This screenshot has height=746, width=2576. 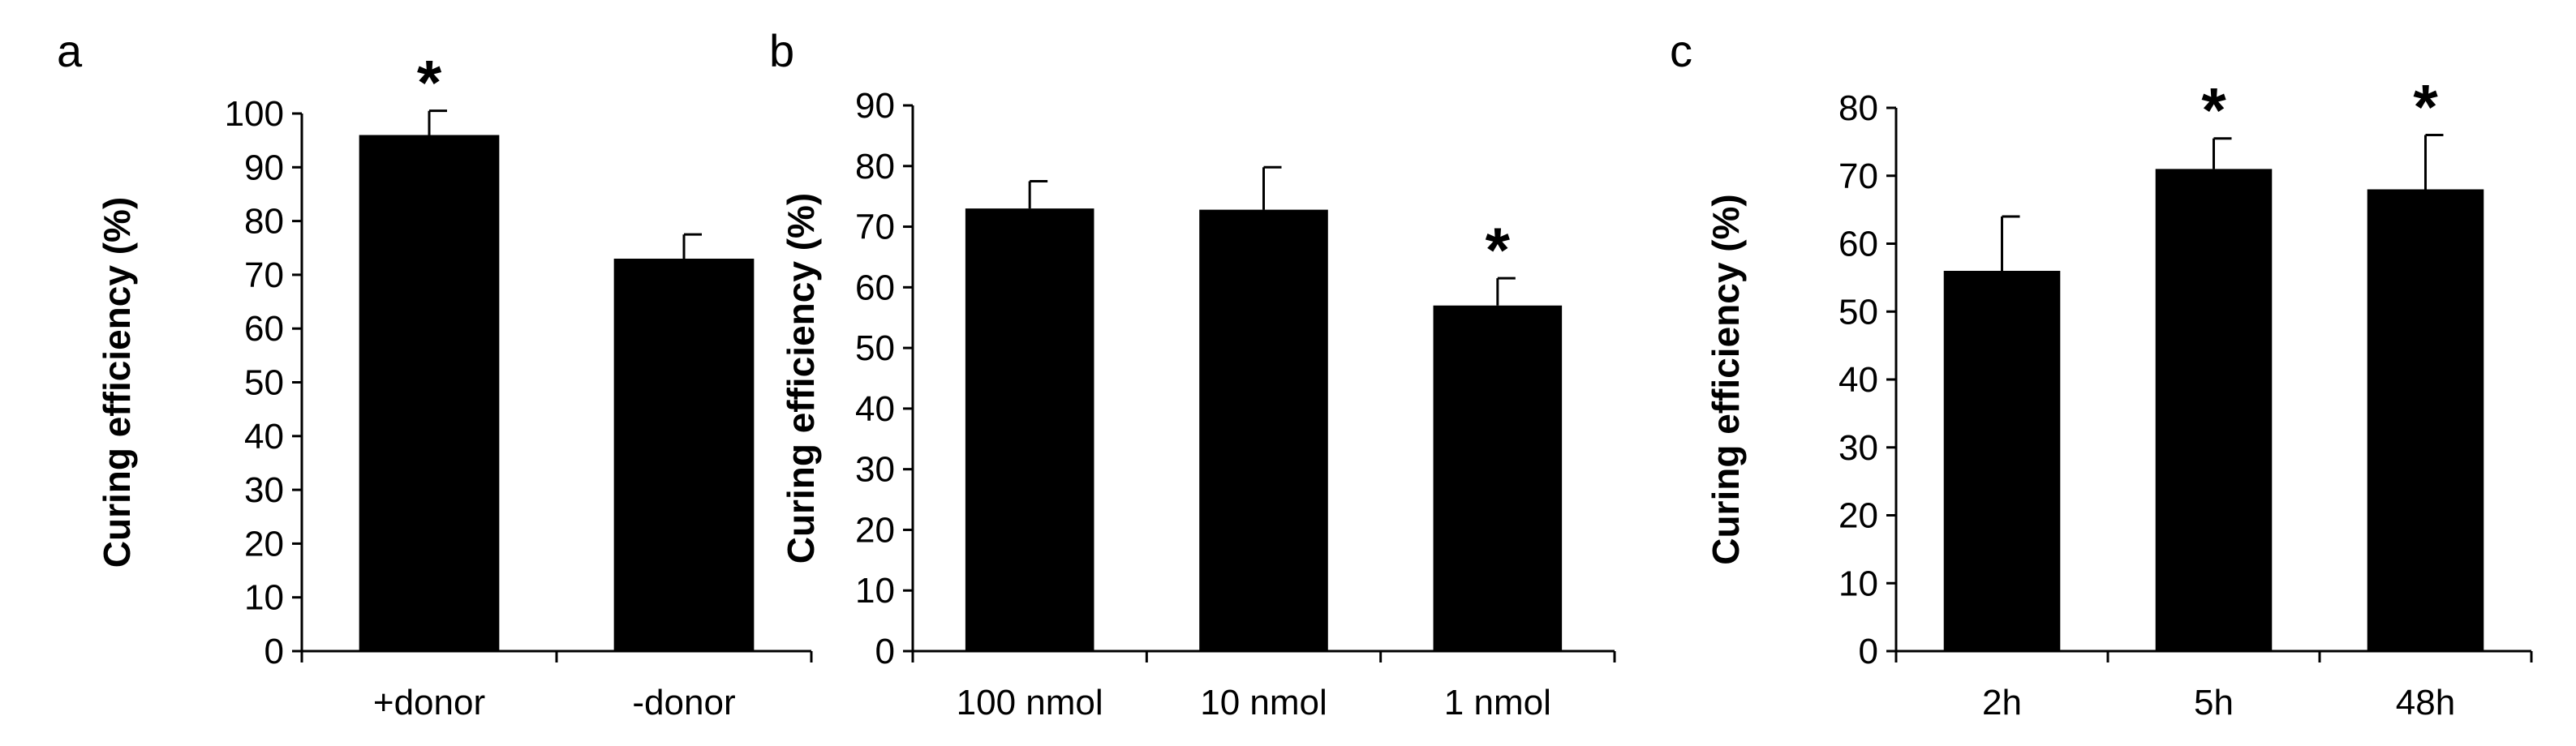 What do you see at coordinates (2425, 702) in the screenshot?
I see `x-category-label: 48h` at bounding box center [2425, 702].